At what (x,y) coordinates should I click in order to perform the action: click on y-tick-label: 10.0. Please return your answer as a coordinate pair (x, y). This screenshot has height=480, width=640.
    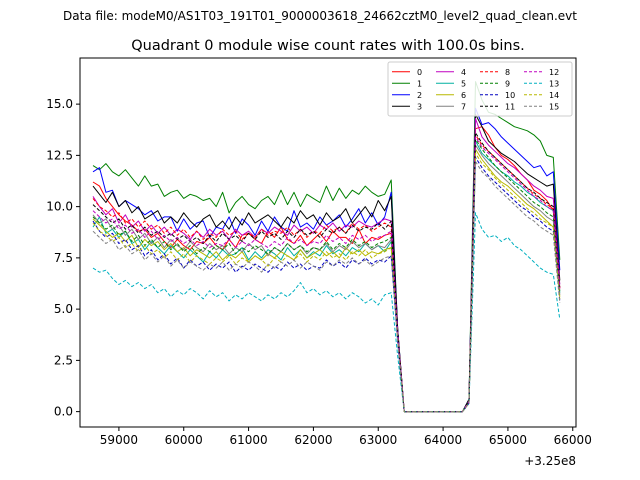
    Looking at the image, I should click on (59, 207).